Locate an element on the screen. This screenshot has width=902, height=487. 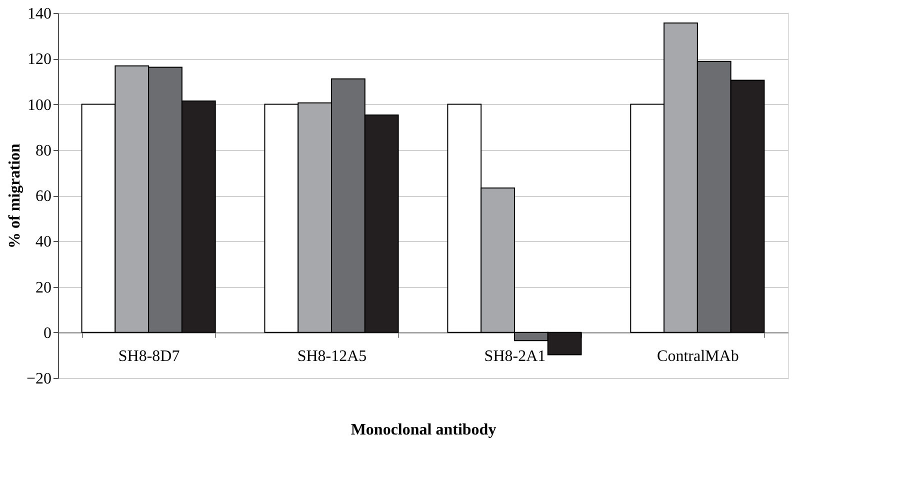
x-tick-label: SH8-2A1 is located at coordinates (515, 356).